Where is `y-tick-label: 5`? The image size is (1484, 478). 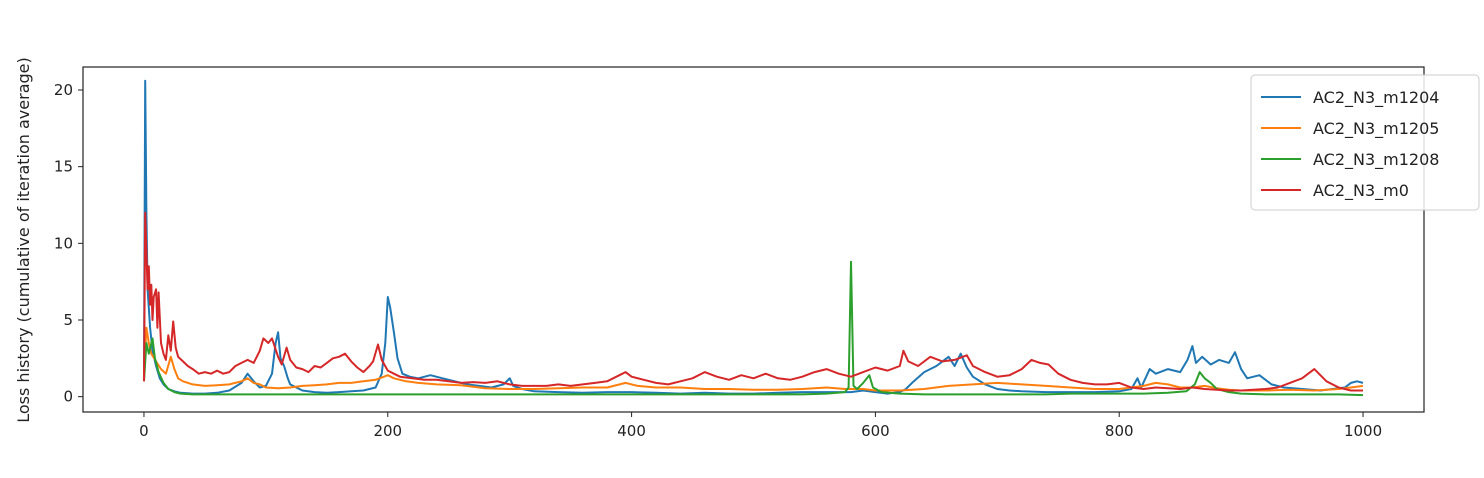 y-tick-label: 5 is located at coordinates (68, 320).